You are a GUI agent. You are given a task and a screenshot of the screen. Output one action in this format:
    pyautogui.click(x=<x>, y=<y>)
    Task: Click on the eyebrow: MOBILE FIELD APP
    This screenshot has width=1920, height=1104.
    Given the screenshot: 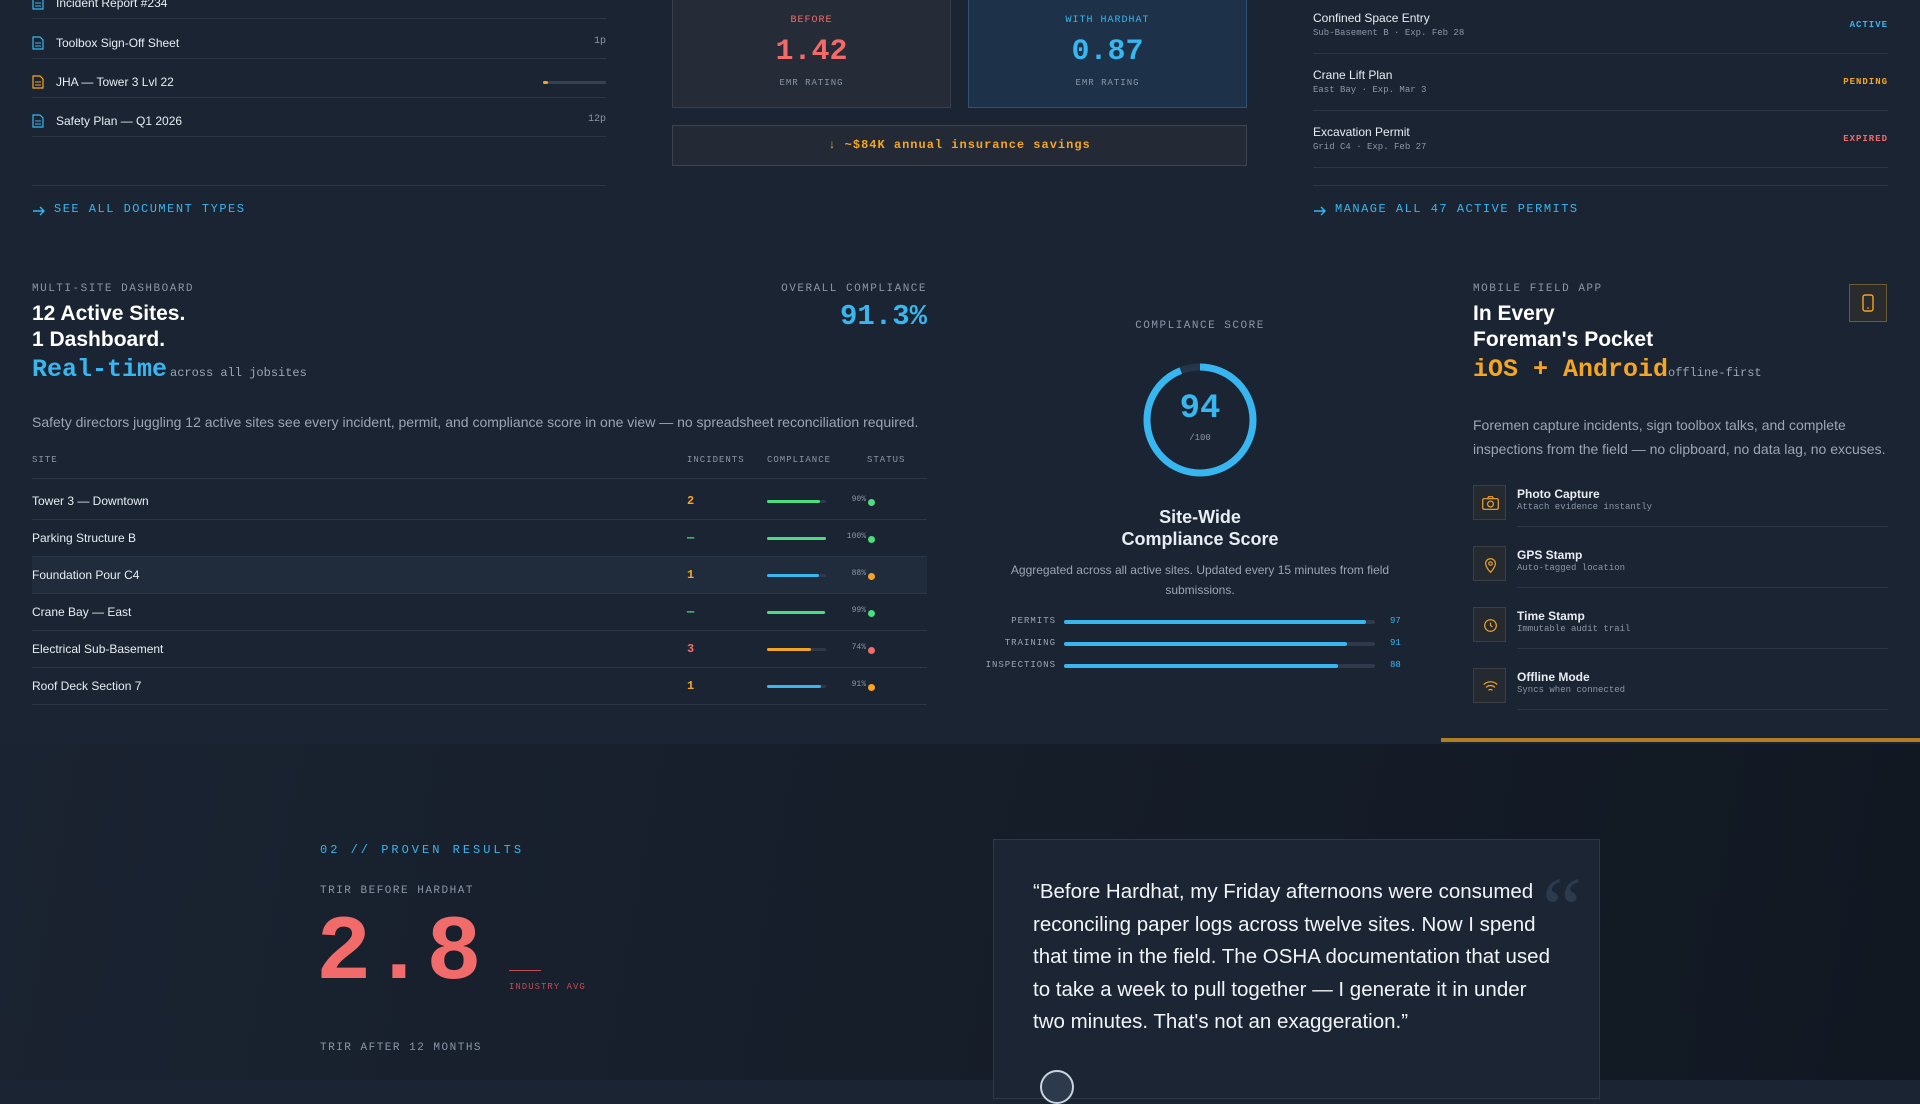 What is the action you would take?
    pyautogui.click(x=1538, y=289)
    